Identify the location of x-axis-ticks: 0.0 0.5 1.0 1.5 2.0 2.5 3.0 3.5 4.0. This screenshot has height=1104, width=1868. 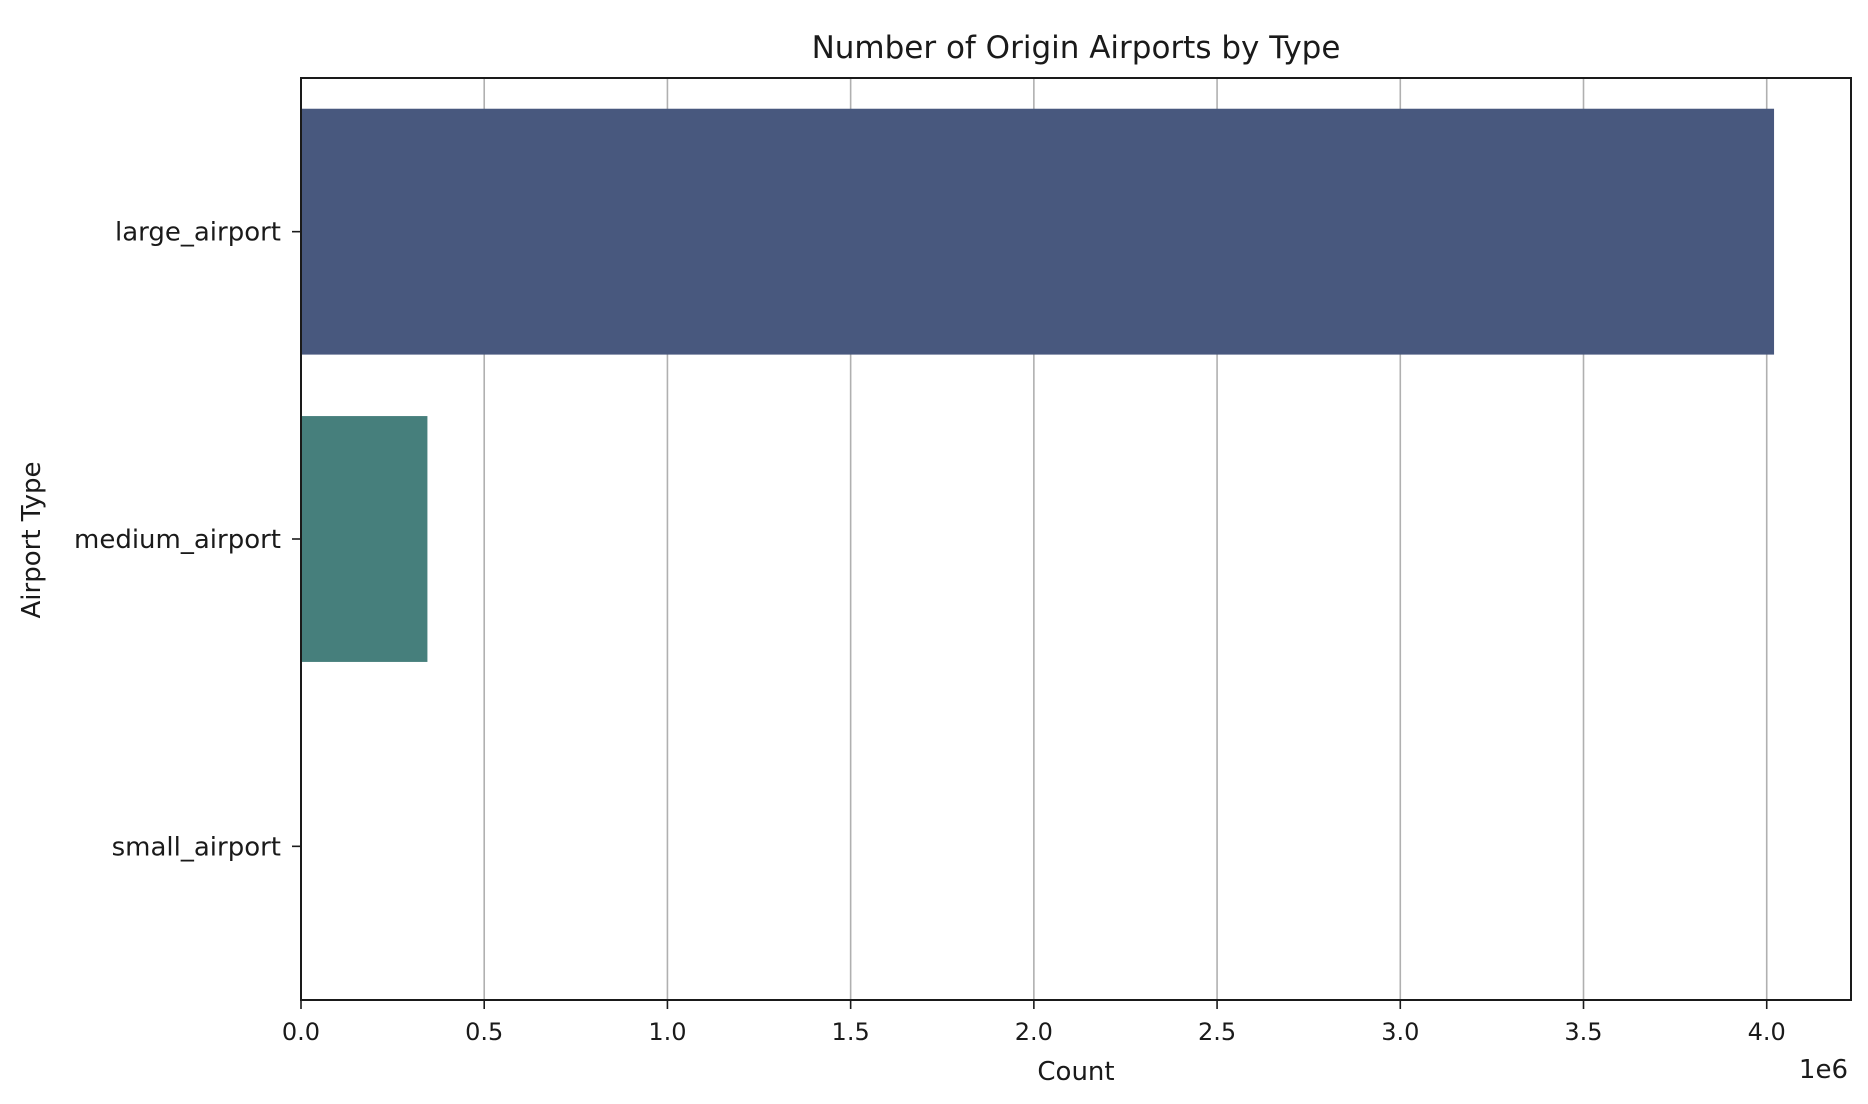
(1034, 1023).